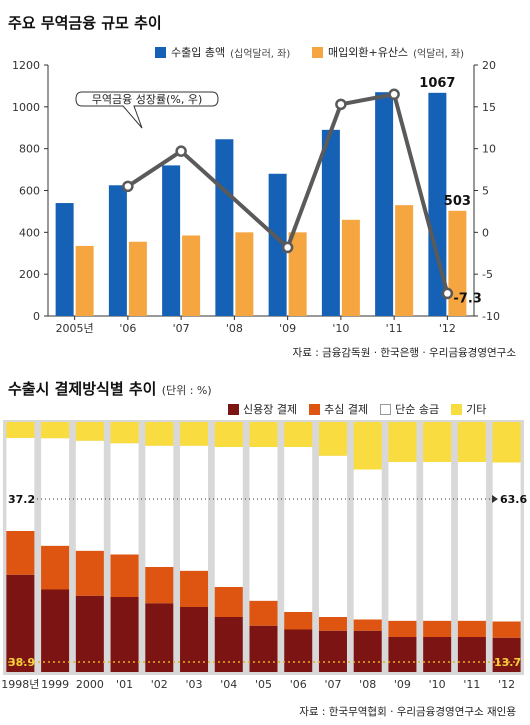 Image resolution: width=530 pixels, height=725 pixels. I want to click on legend-group-2: 신용장 결제 추심 결제 단순 송금 기타, so click(357, 409).